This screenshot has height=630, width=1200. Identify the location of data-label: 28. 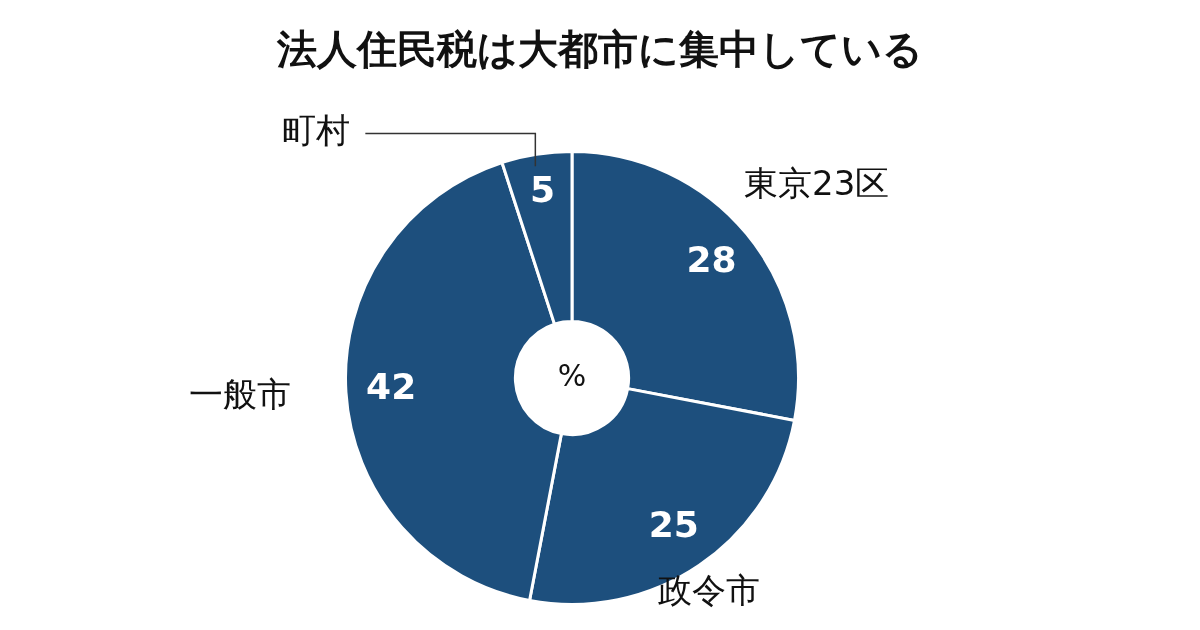
(711, 259).